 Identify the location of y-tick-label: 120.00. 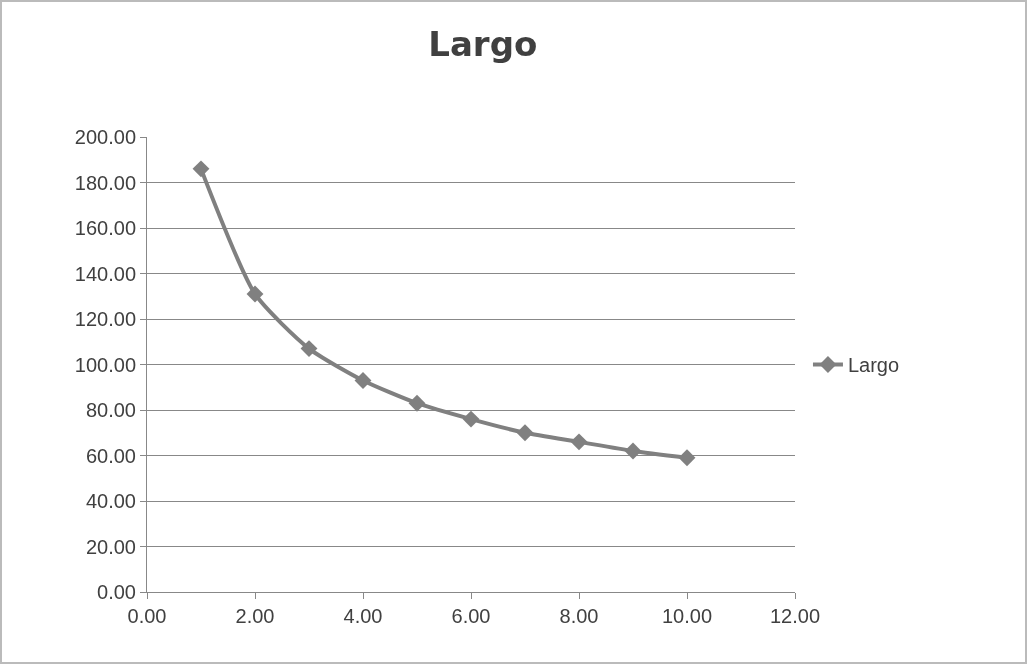
(105, 319).